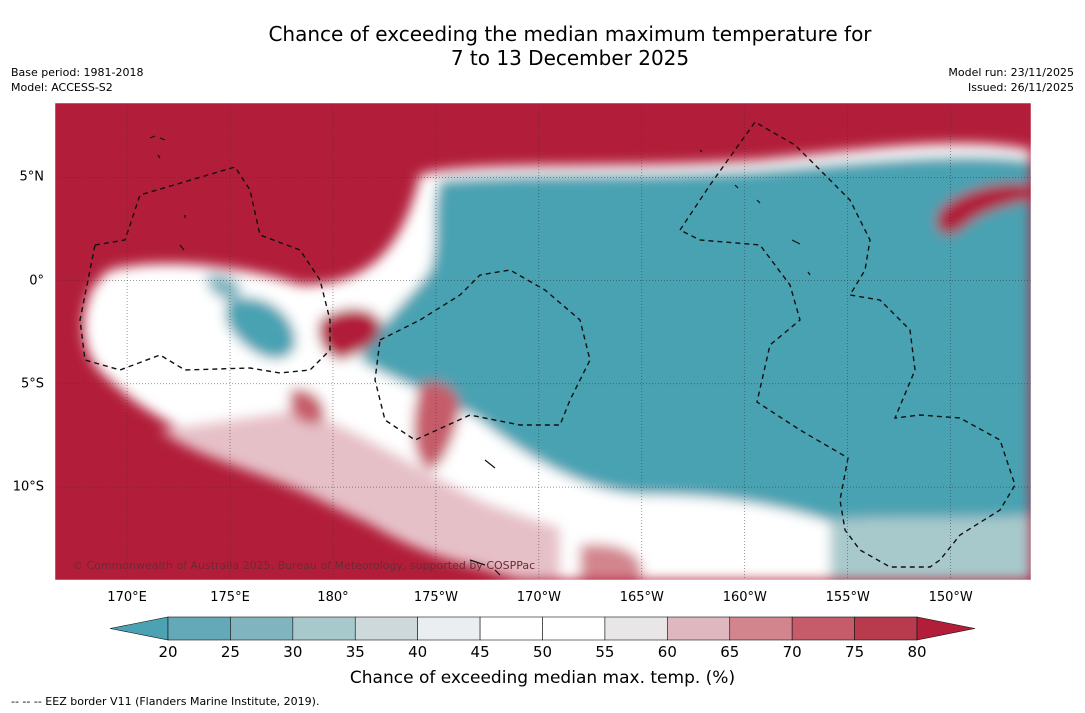 The height and width of the screenshot is (713, 1085). Describe the element at coordinates (641, 597) in the screenshot. I see `x-tick-label: 165°W` at that location.